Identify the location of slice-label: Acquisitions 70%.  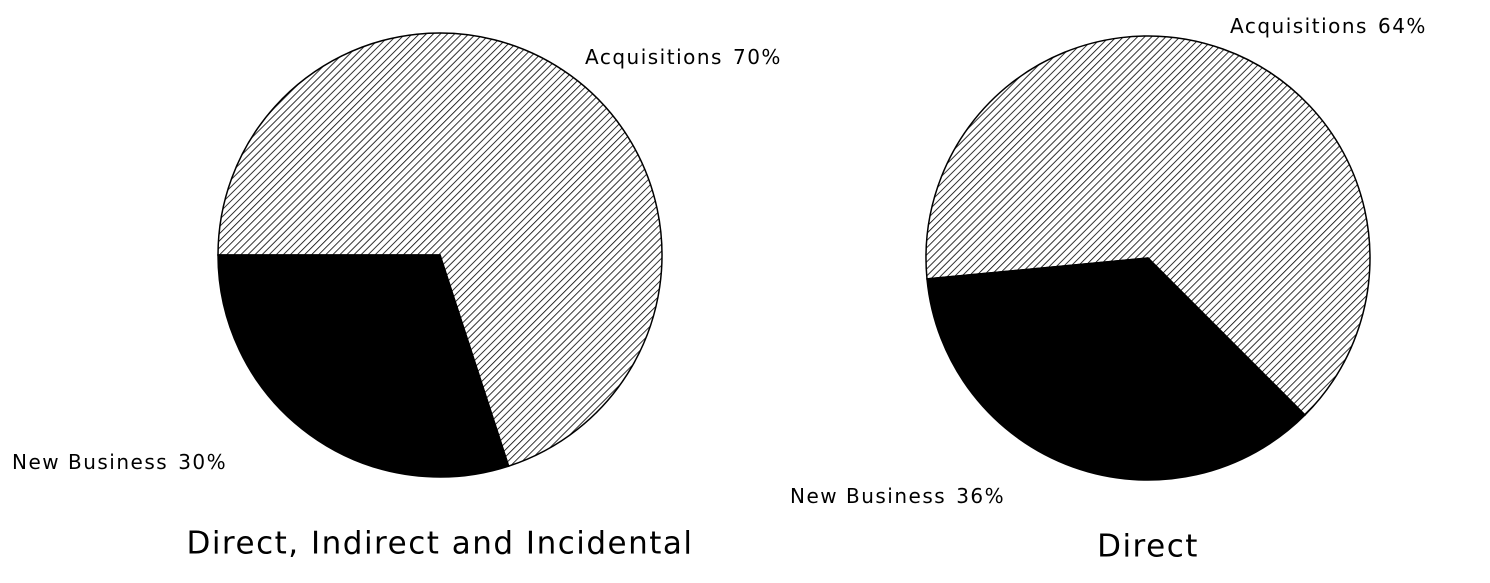
(683, 57).